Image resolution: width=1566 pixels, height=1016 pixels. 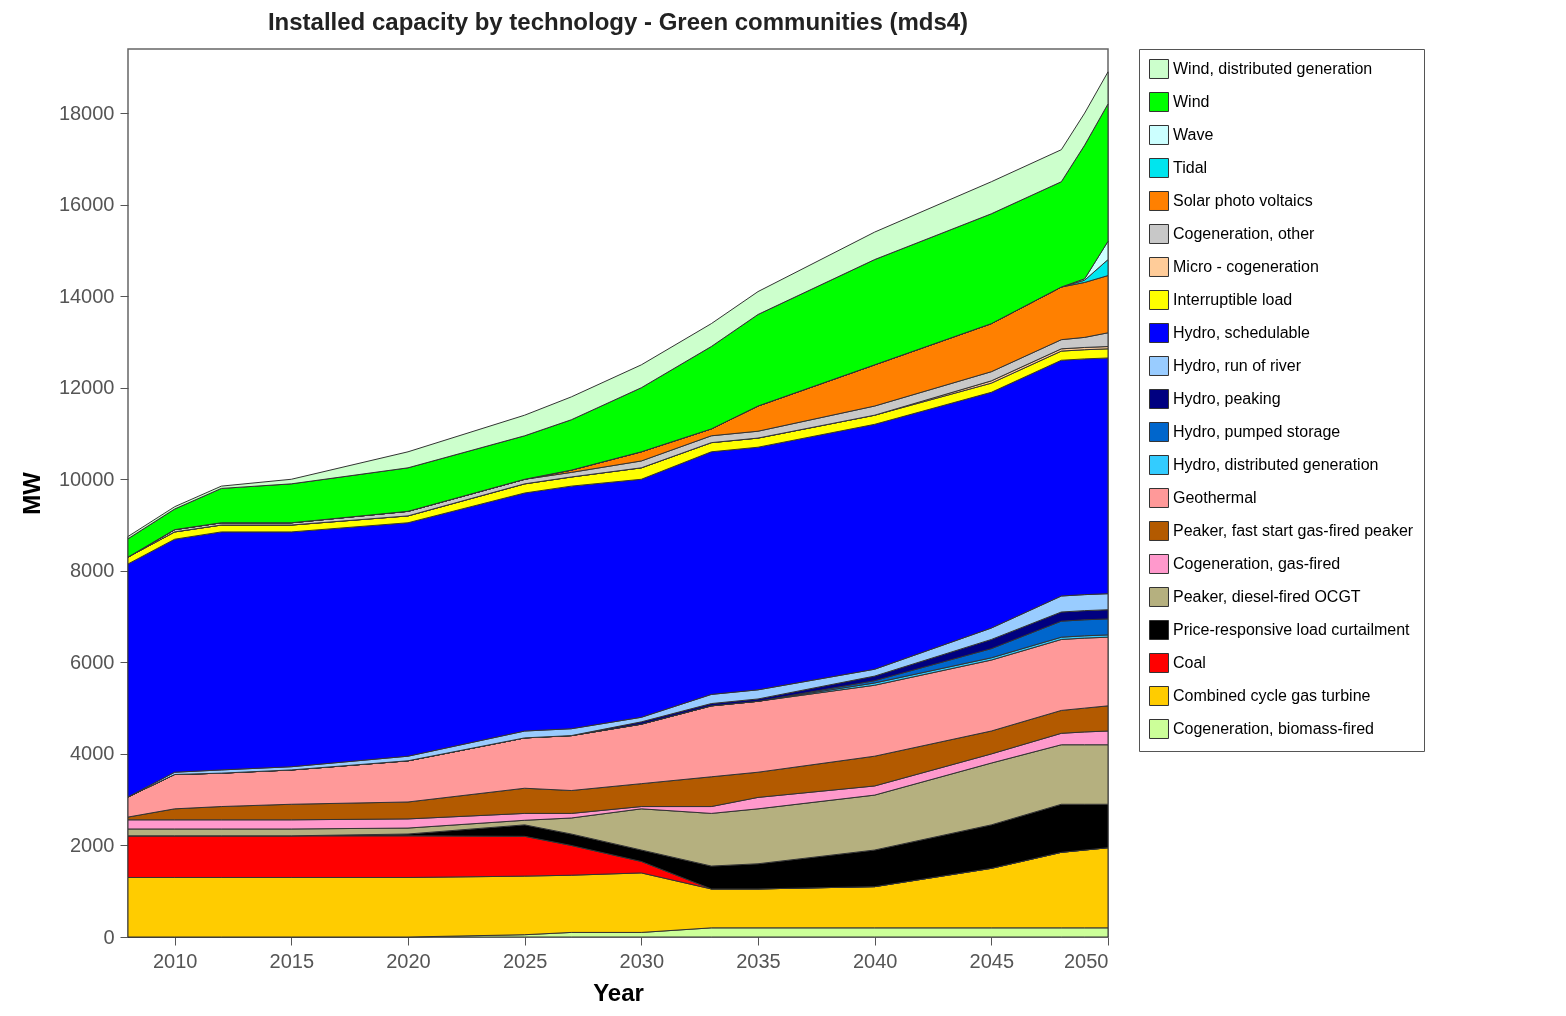 I want to click on x-tick-label: 2010, so click(x=175, y=960).